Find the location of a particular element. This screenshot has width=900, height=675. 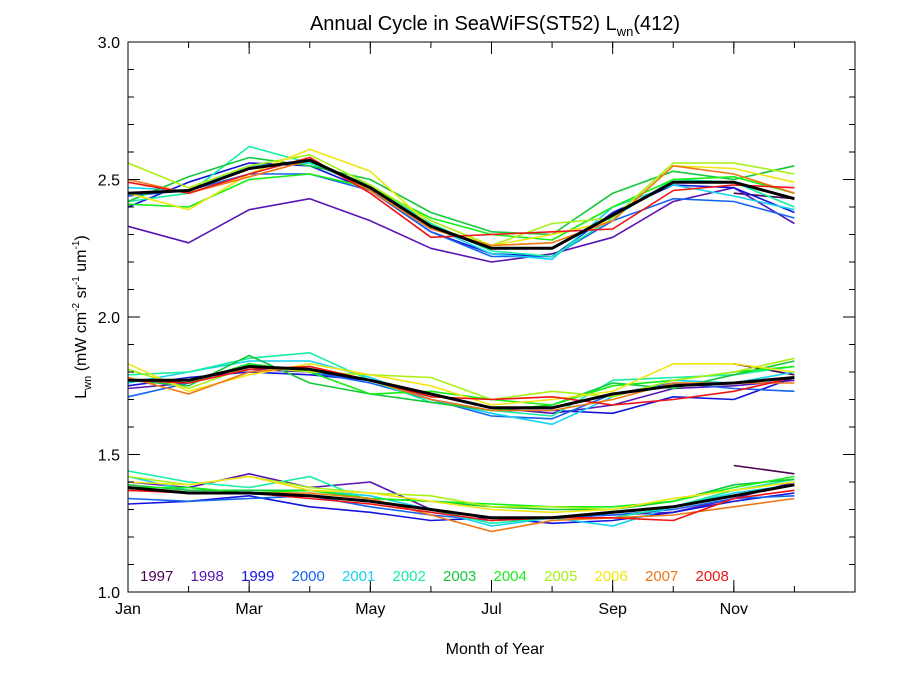

y-tick-label: 2.0 is located at coordinates (109, 318).